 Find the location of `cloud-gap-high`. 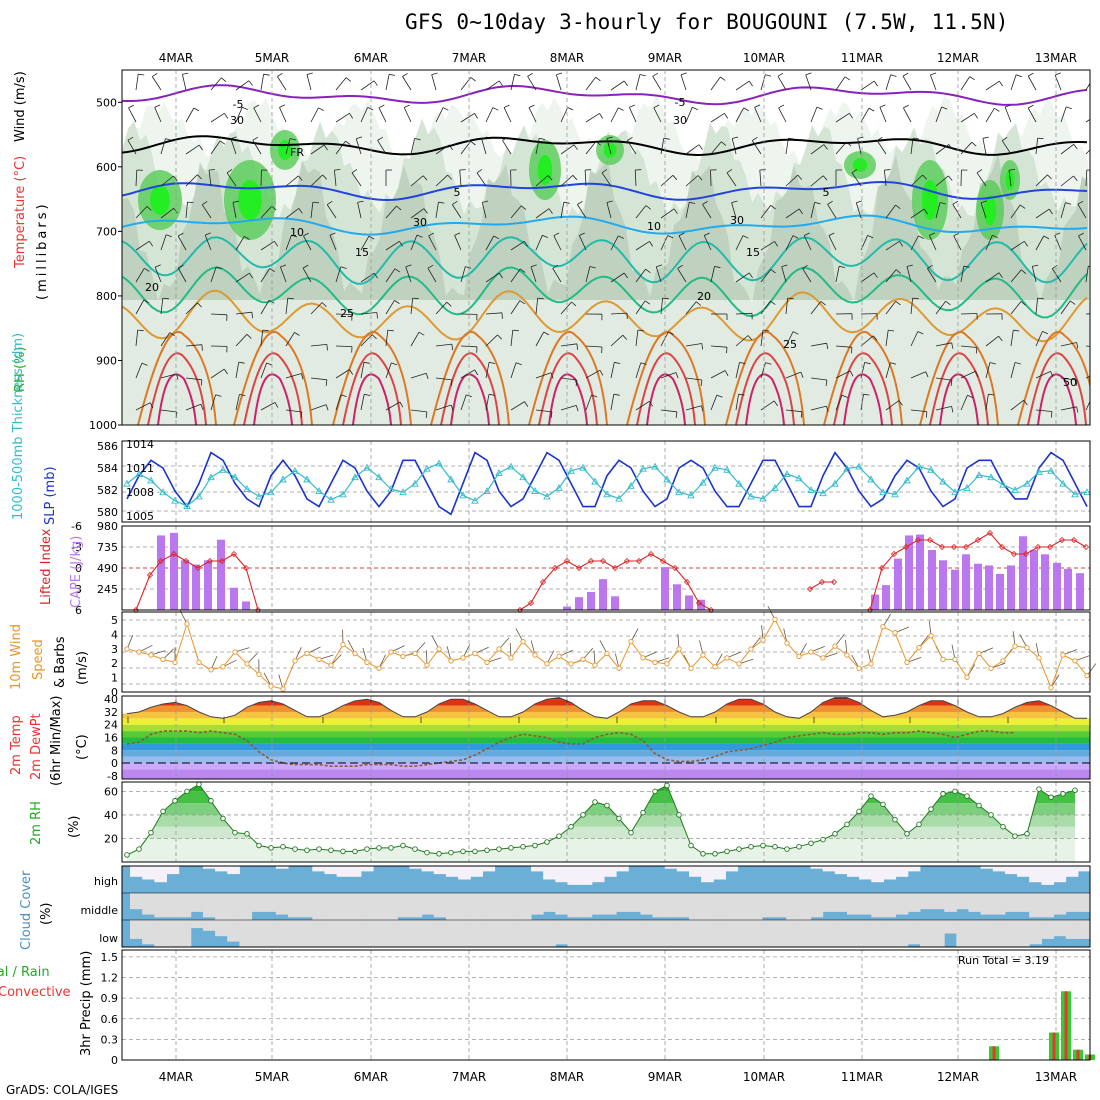

cloud-gap-high is located at coordinates (841, 870).